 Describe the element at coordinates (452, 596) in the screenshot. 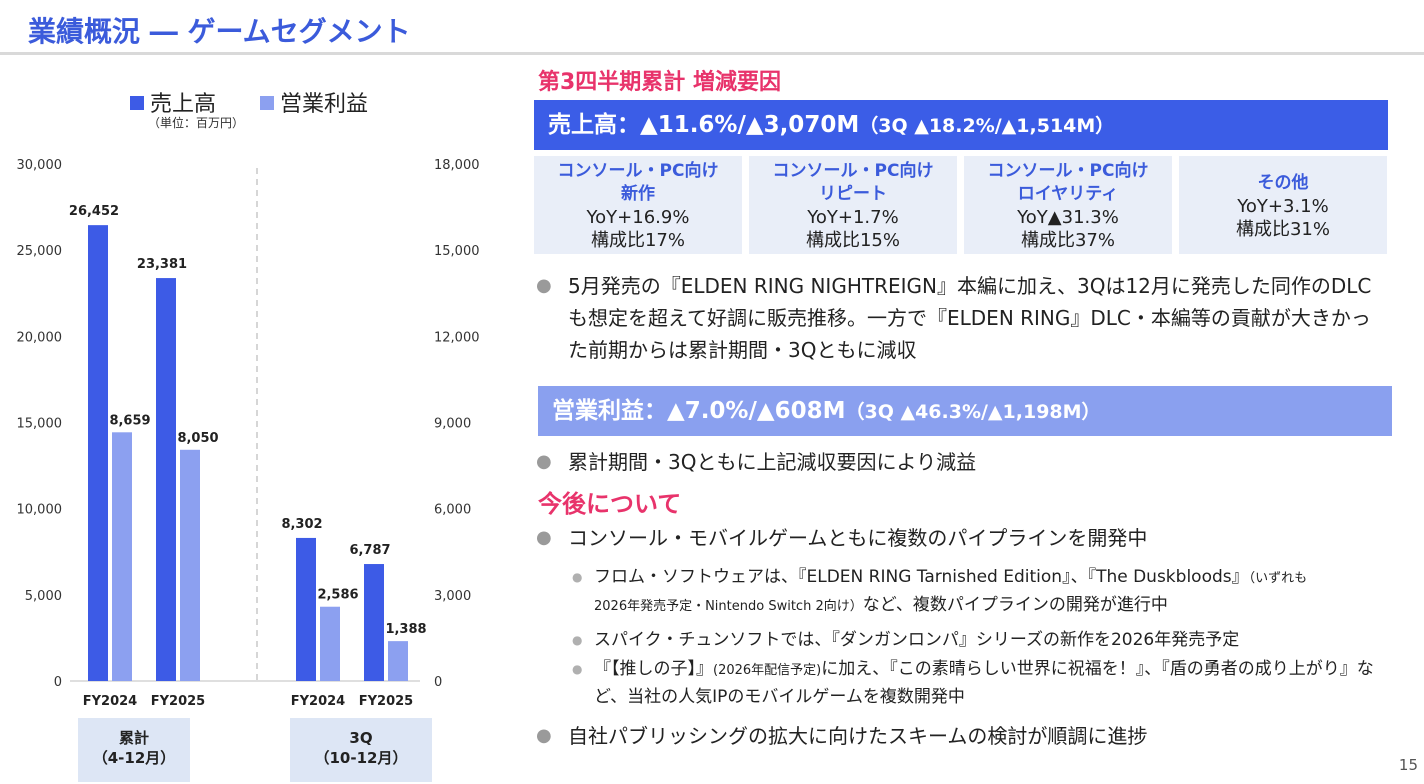

I see `right-tick-label: 3,000` at that location.